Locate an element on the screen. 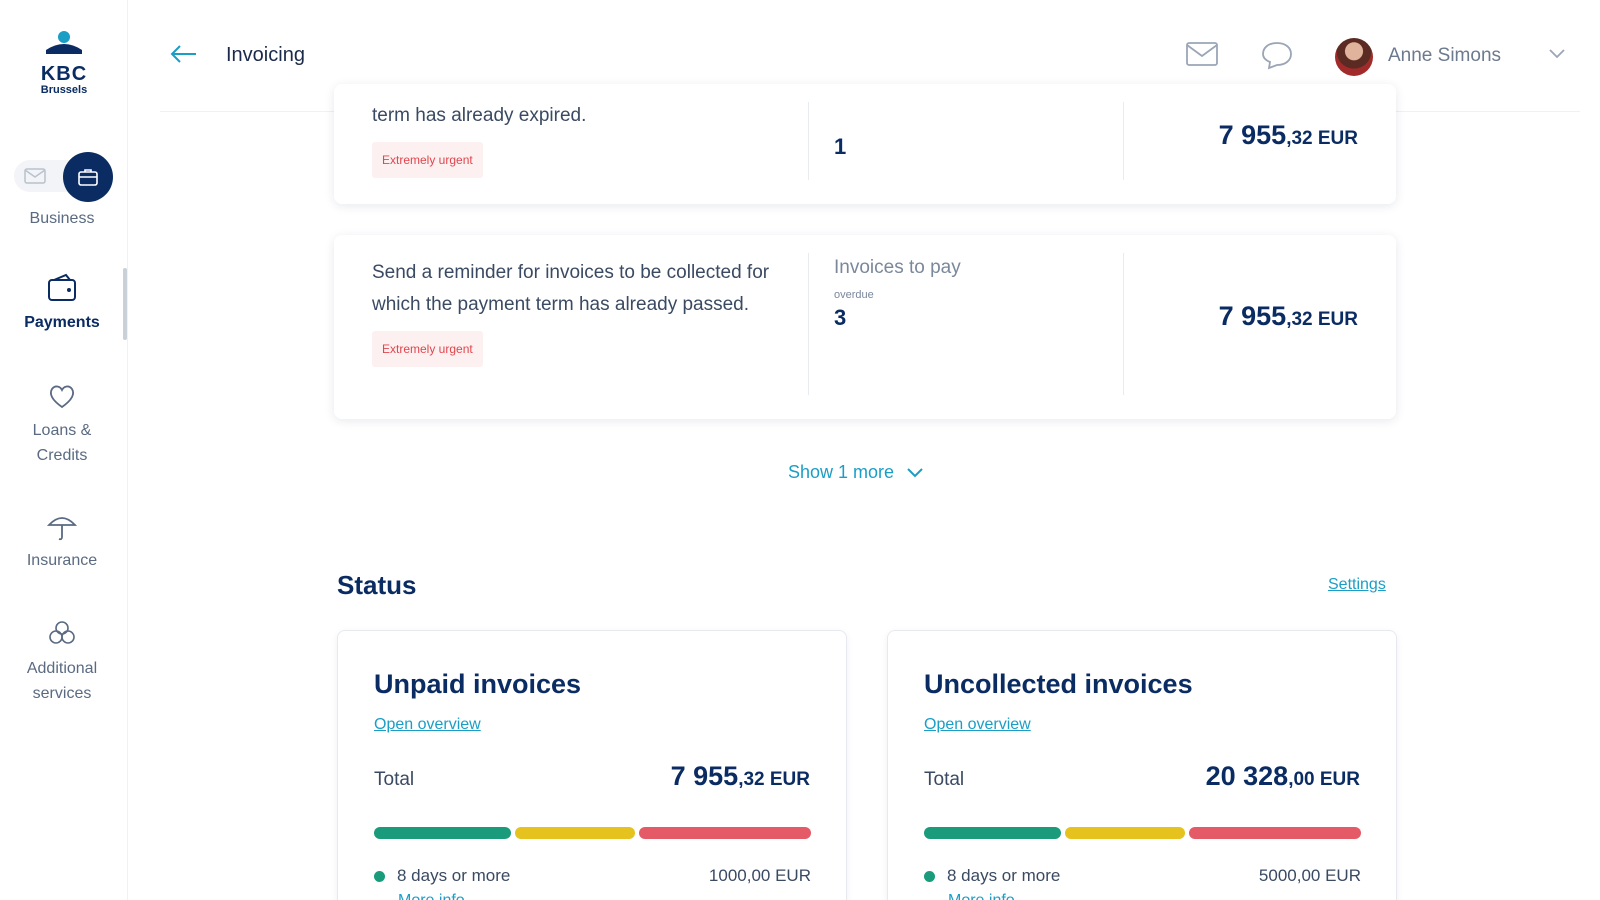 This screenshot has height=900, width=1600. wallet-icon is located at coordinates (62, 287).